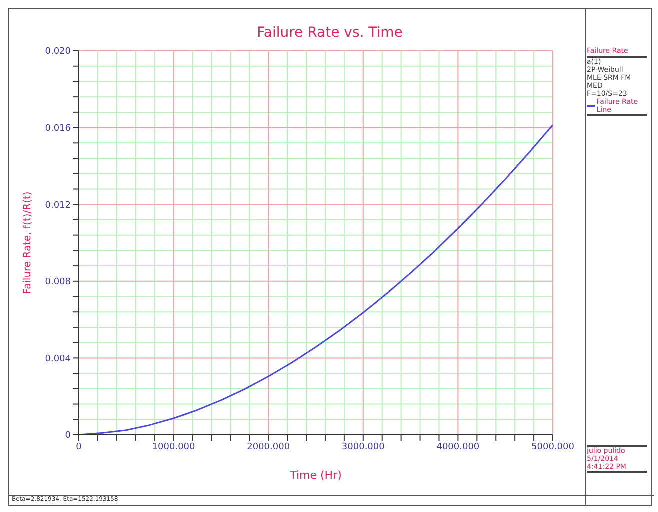 Image resolution: width=658 pixels, height=512 pixels. What do you see at coordinates (79, 447) in the screenshot?
I see `x-tick-label: 0` at bounding box center [79, 447].